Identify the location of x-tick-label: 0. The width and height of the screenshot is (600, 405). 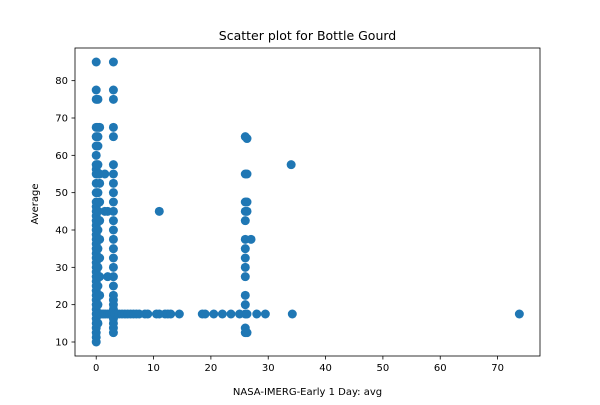
(96, 368).